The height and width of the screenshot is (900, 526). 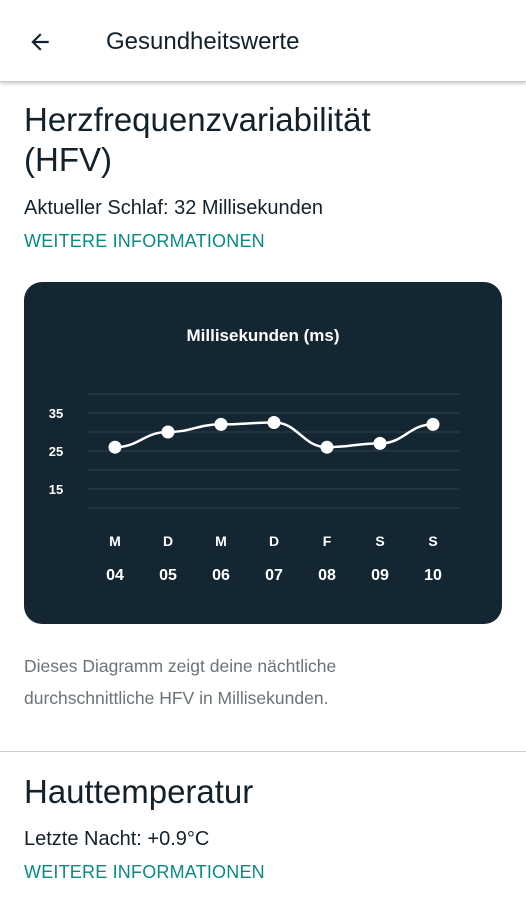 I want to click on chart-title: Millisekunden (ms), so click(x=262, y=335).